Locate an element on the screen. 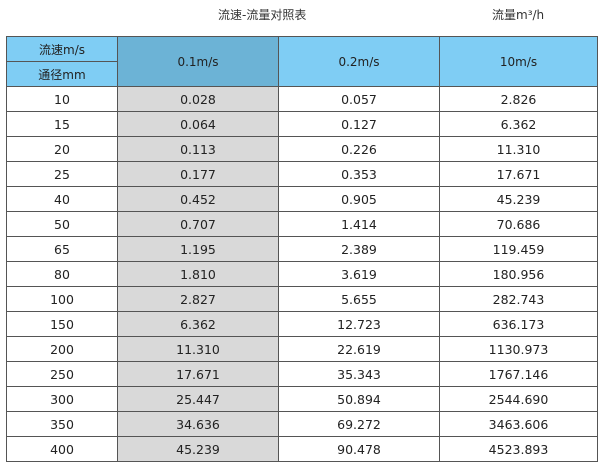  diameter-cell: 80 is located at coordinates (62, 274).